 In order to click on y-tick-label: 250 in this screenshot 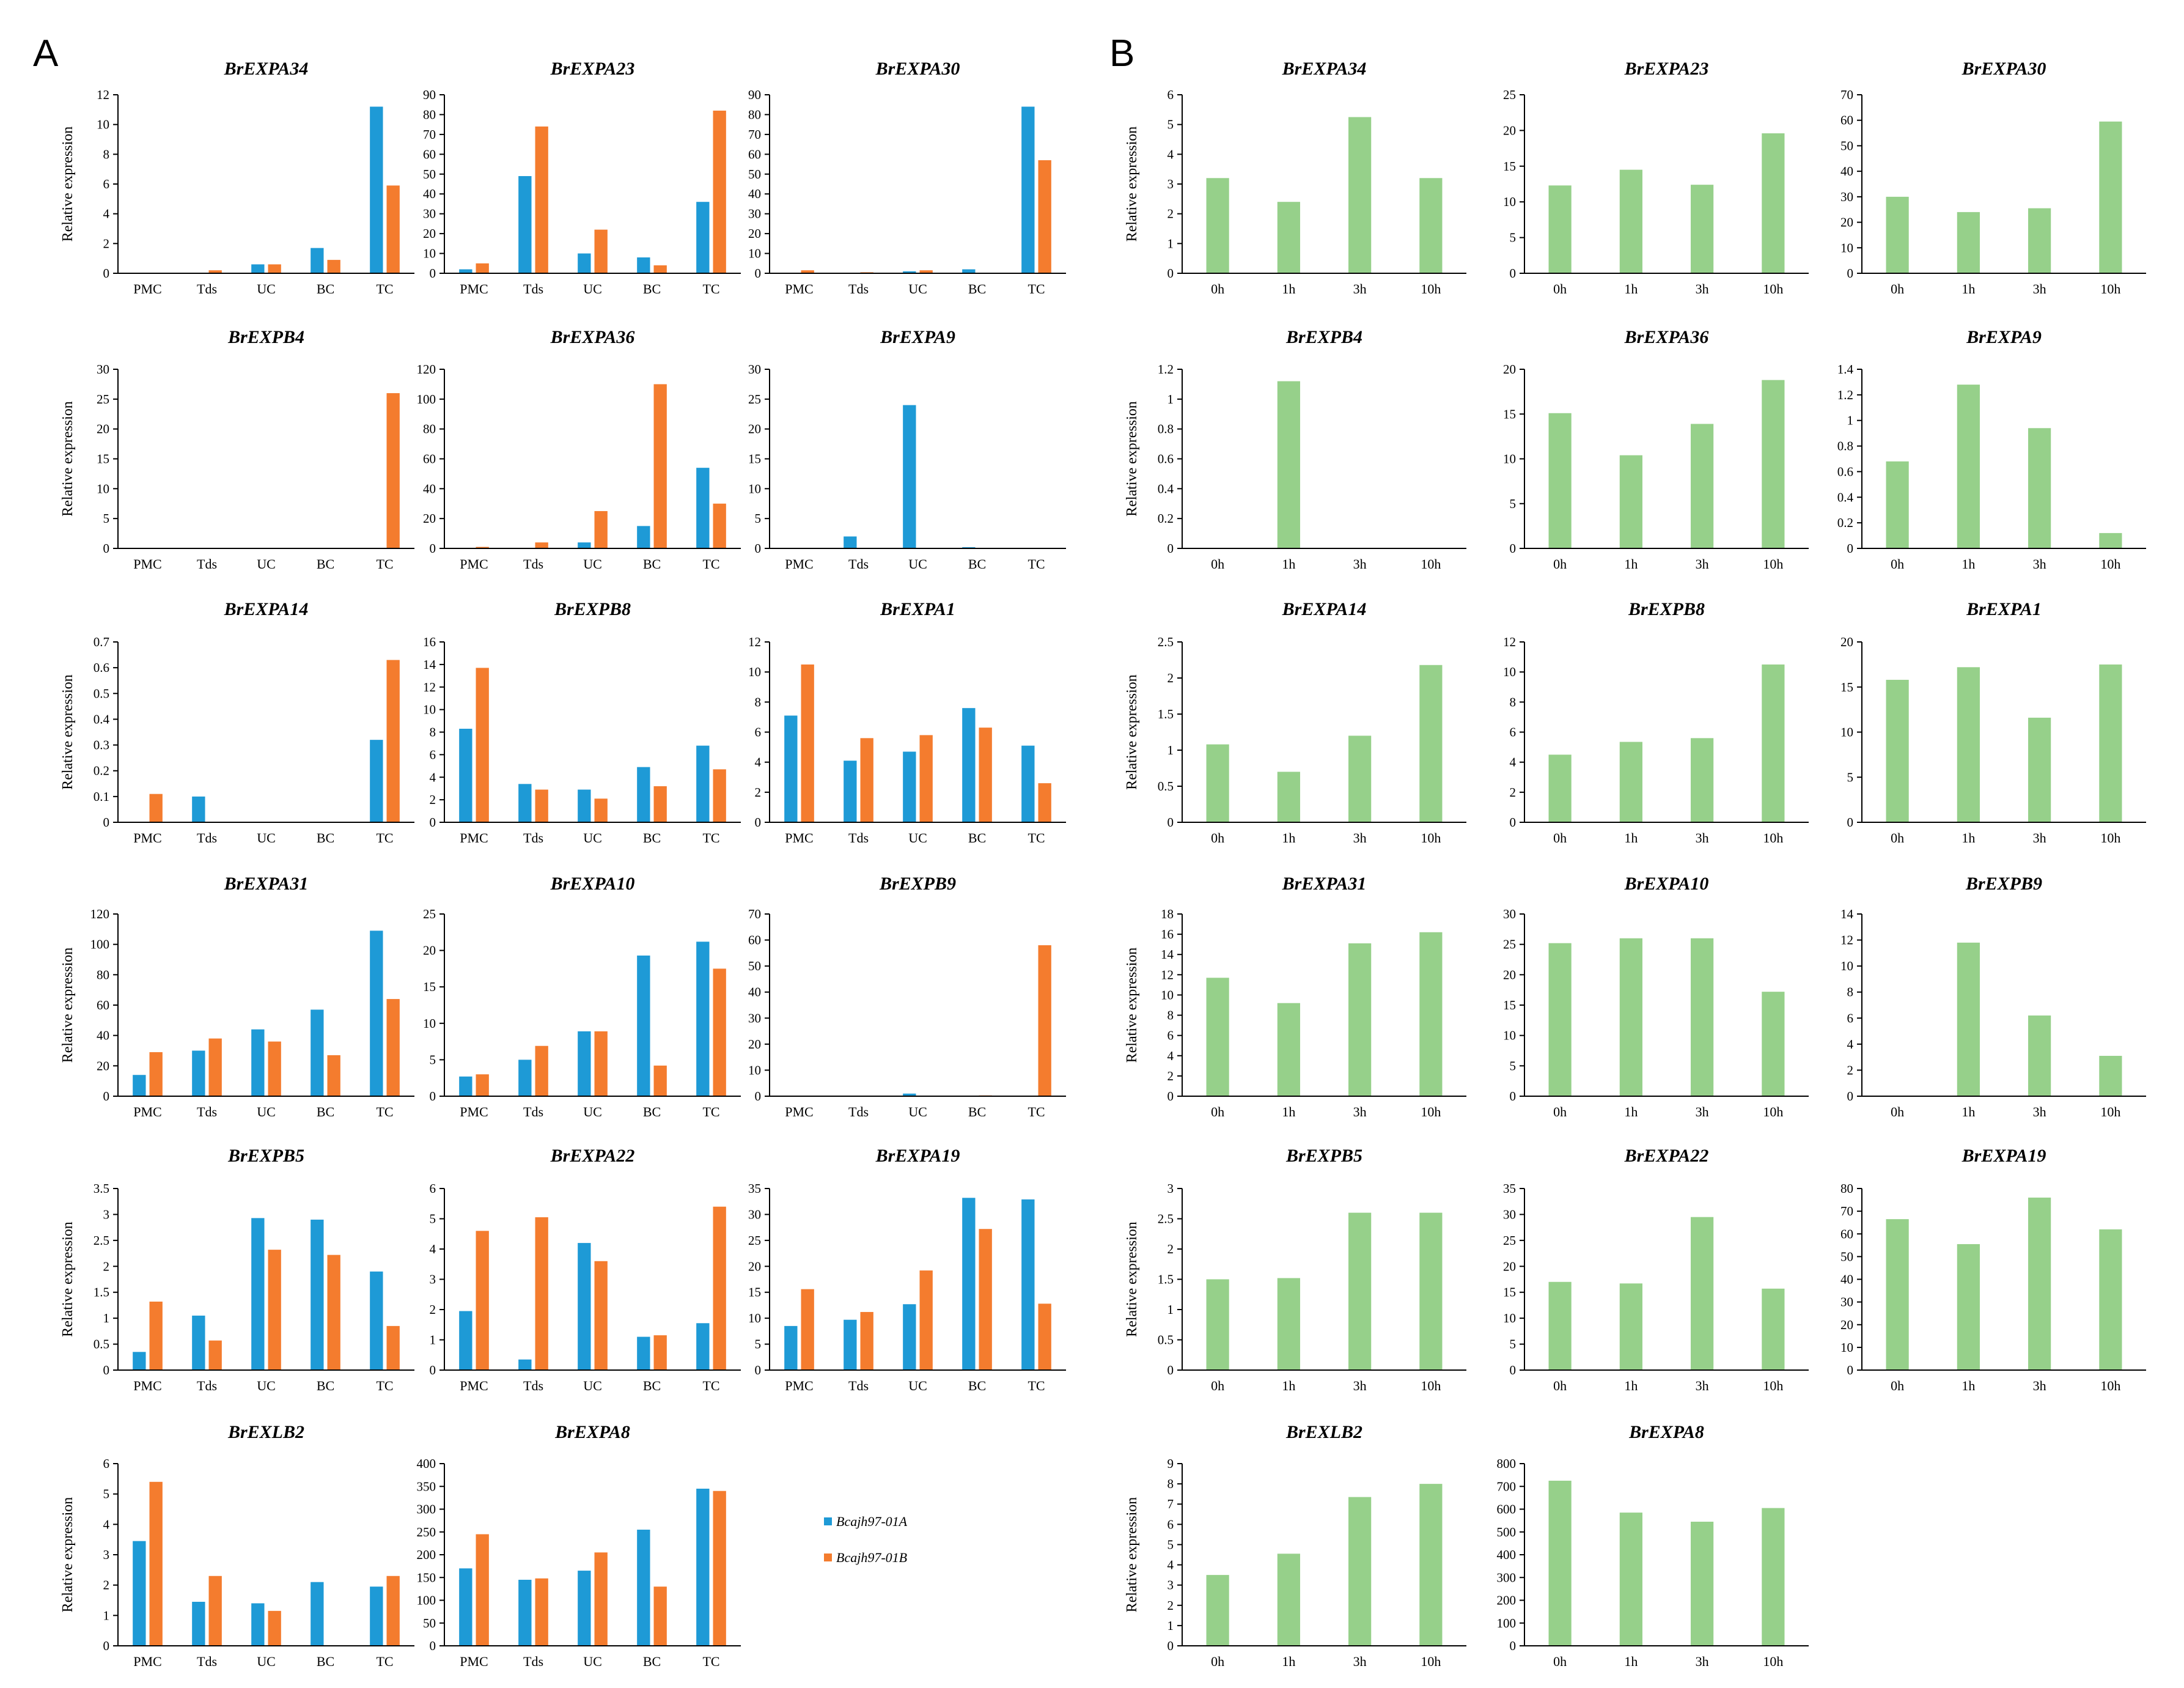, I will do `click(426, 1532)`.